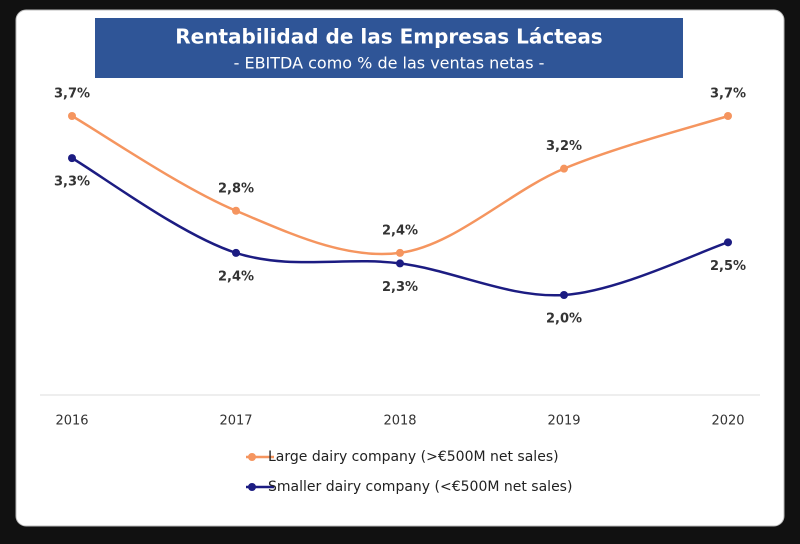  I want to click on x-tick-label: 2017, so click(235, 421).